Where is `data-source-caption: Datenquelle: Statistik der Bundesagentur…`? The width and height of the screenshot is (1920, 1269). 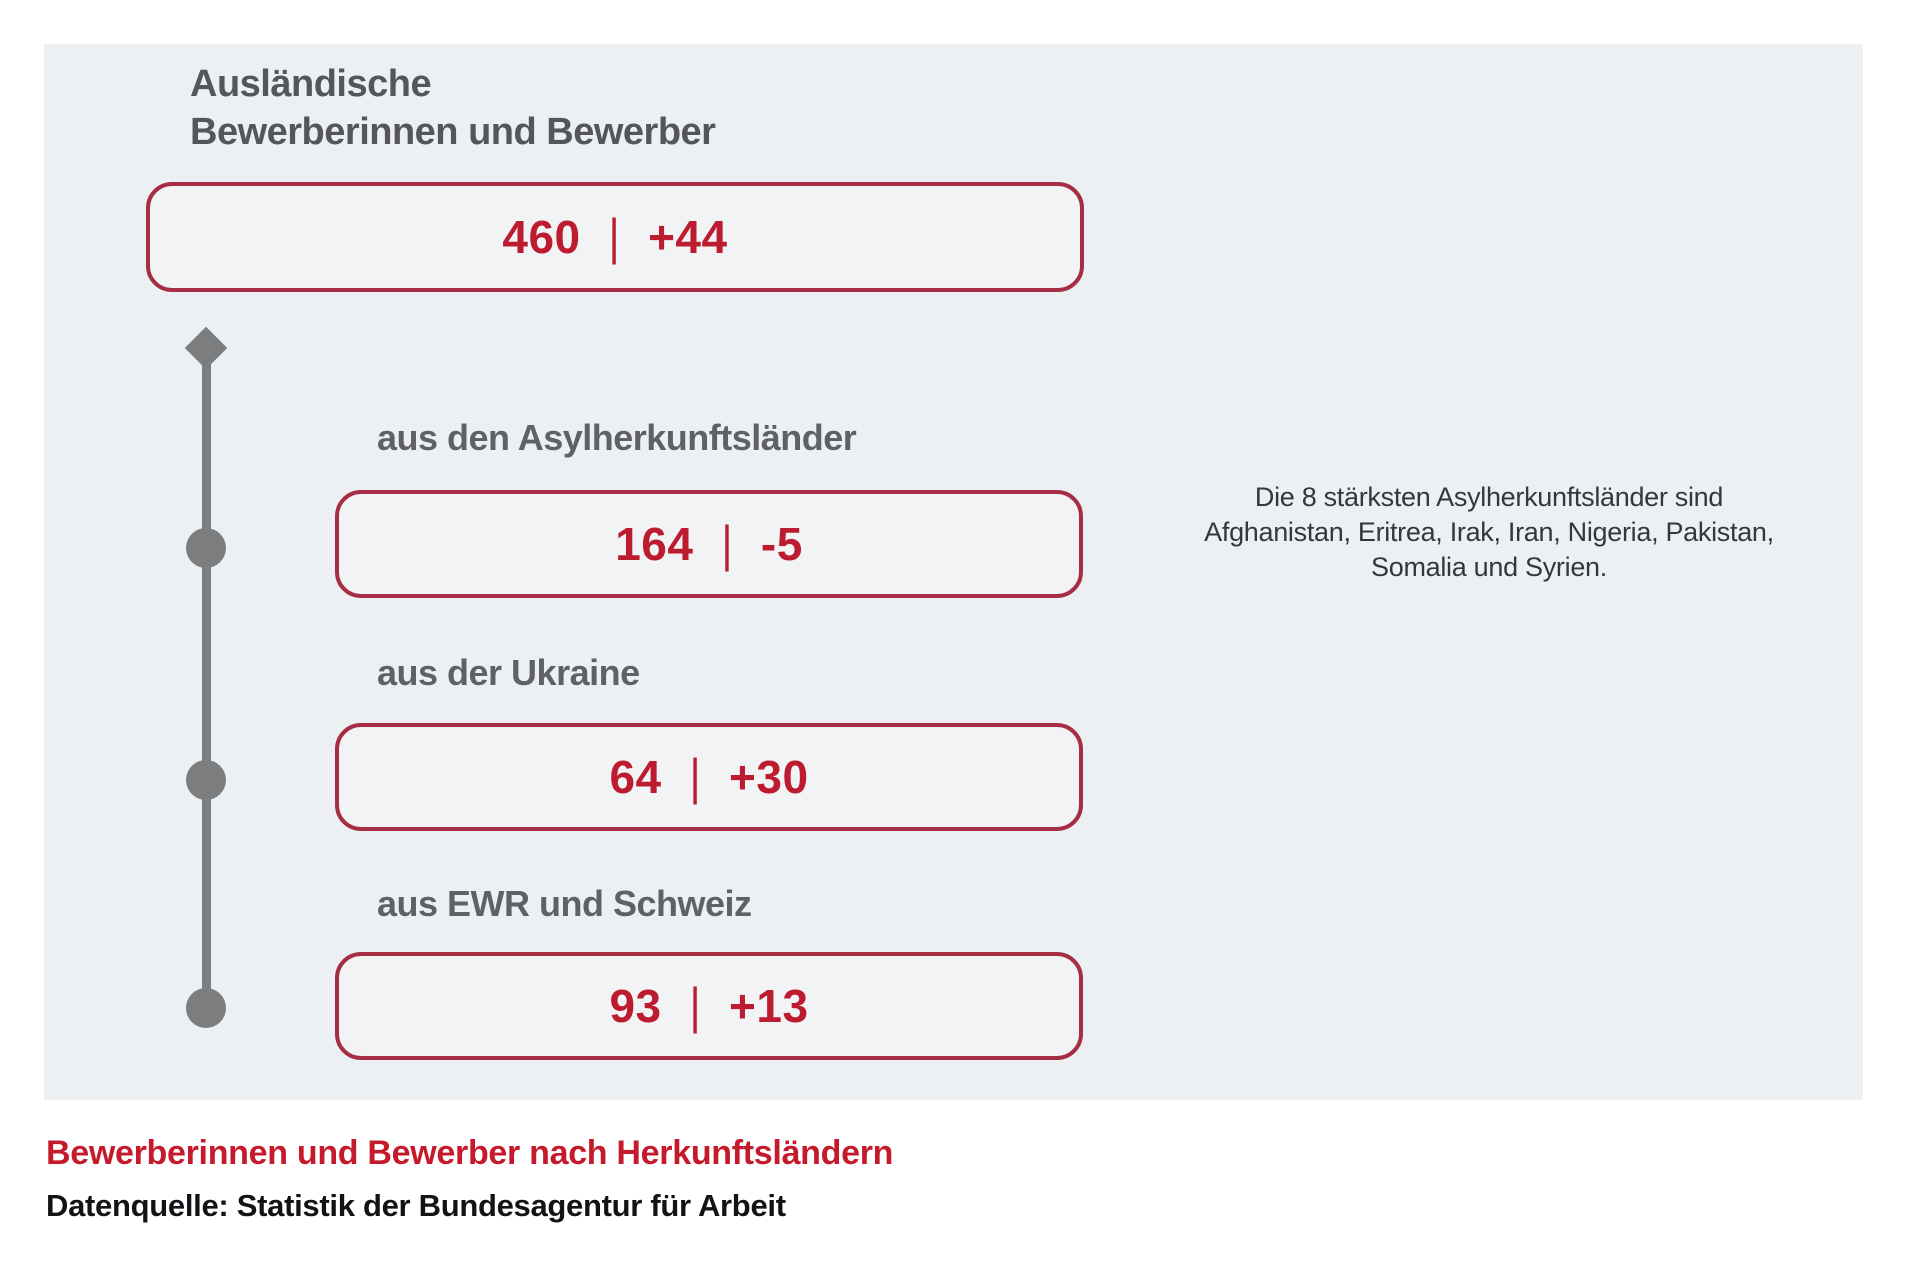
data-source-caption: Datenquelle: Statistik der Bundesagentur… is located at coordinates (416, 1205).